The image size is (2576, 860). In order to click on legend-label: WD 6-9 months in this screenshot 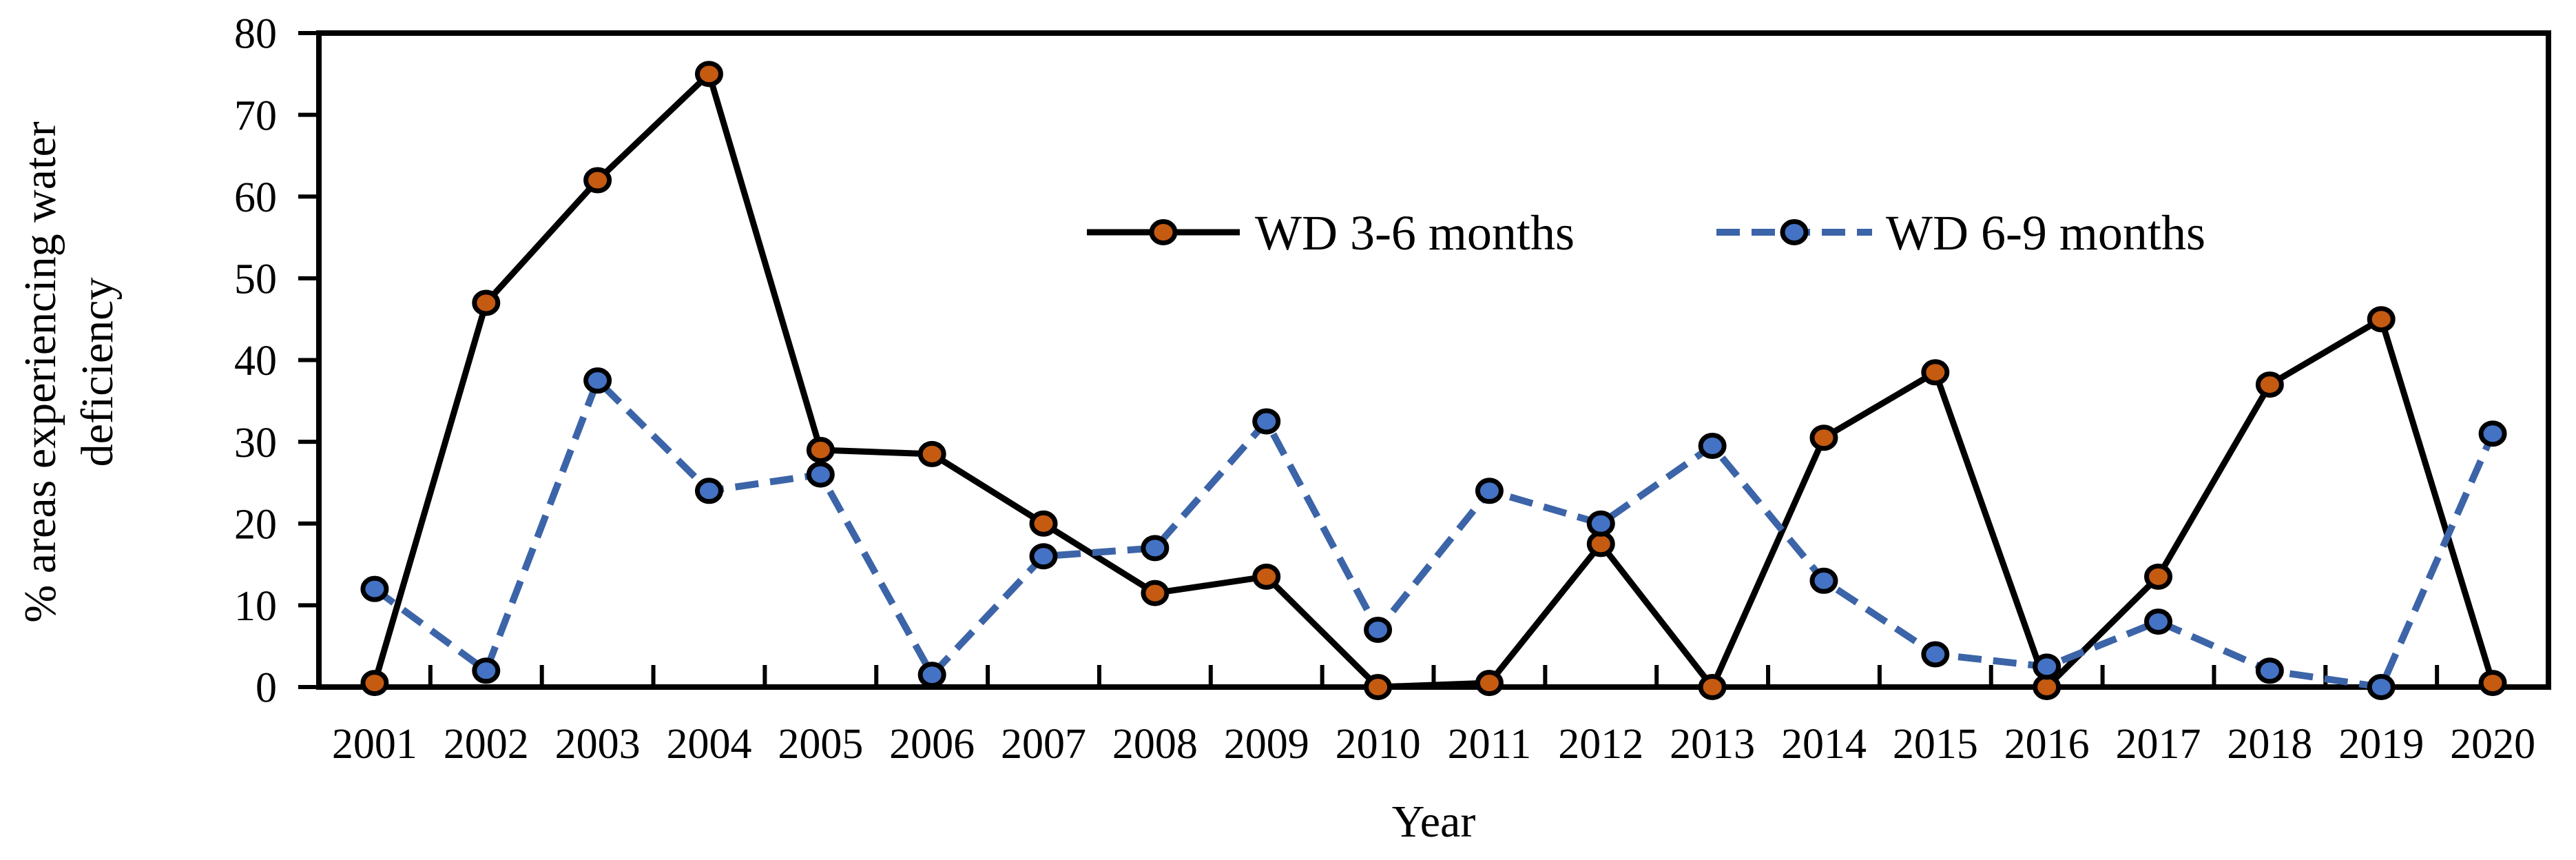, I will do `click(2045, 233)`.